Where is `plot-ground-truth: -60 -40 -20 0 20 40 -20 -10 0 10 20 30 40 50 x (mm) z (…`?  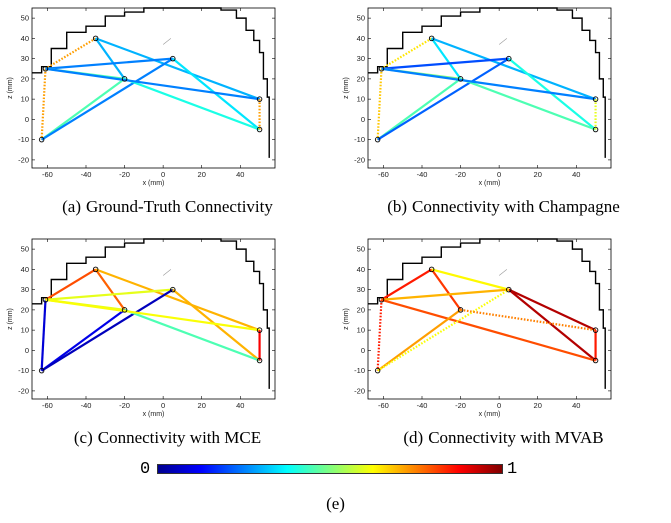
plot-ground-truth: -60 -40 -20 0 20 40 -20 -10 0 10 20 30 40 50 x (mm) z (… is located at coordinates (141, 97).